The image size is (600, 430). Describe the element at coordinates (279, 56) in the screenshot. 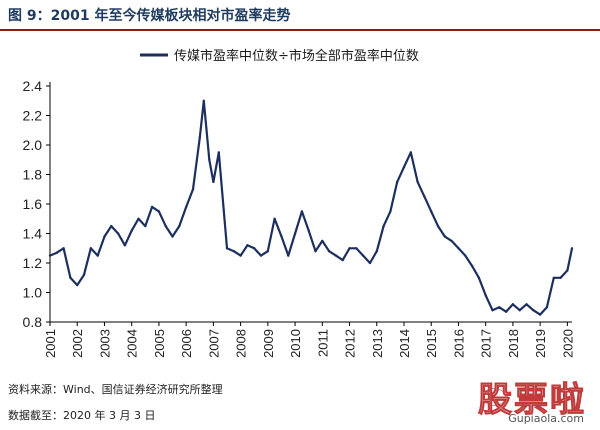

I see `chart-legend: 传媒市盈率中位数÷市场全部市盈率中位数` at that location.